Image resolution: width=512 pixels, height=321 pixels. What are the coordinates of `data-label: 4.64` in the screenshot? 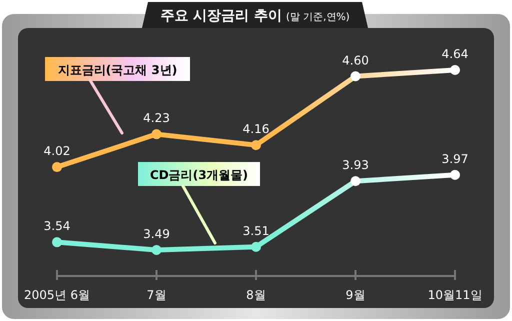 It's located at (455, 54).